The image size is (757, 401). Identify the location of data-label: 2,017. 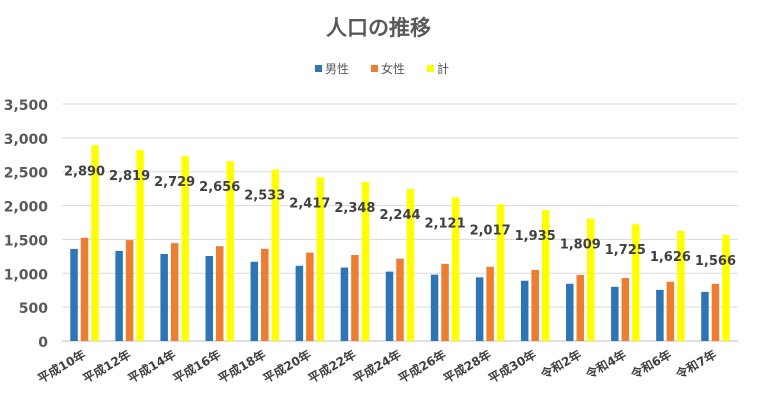
(490, 230).